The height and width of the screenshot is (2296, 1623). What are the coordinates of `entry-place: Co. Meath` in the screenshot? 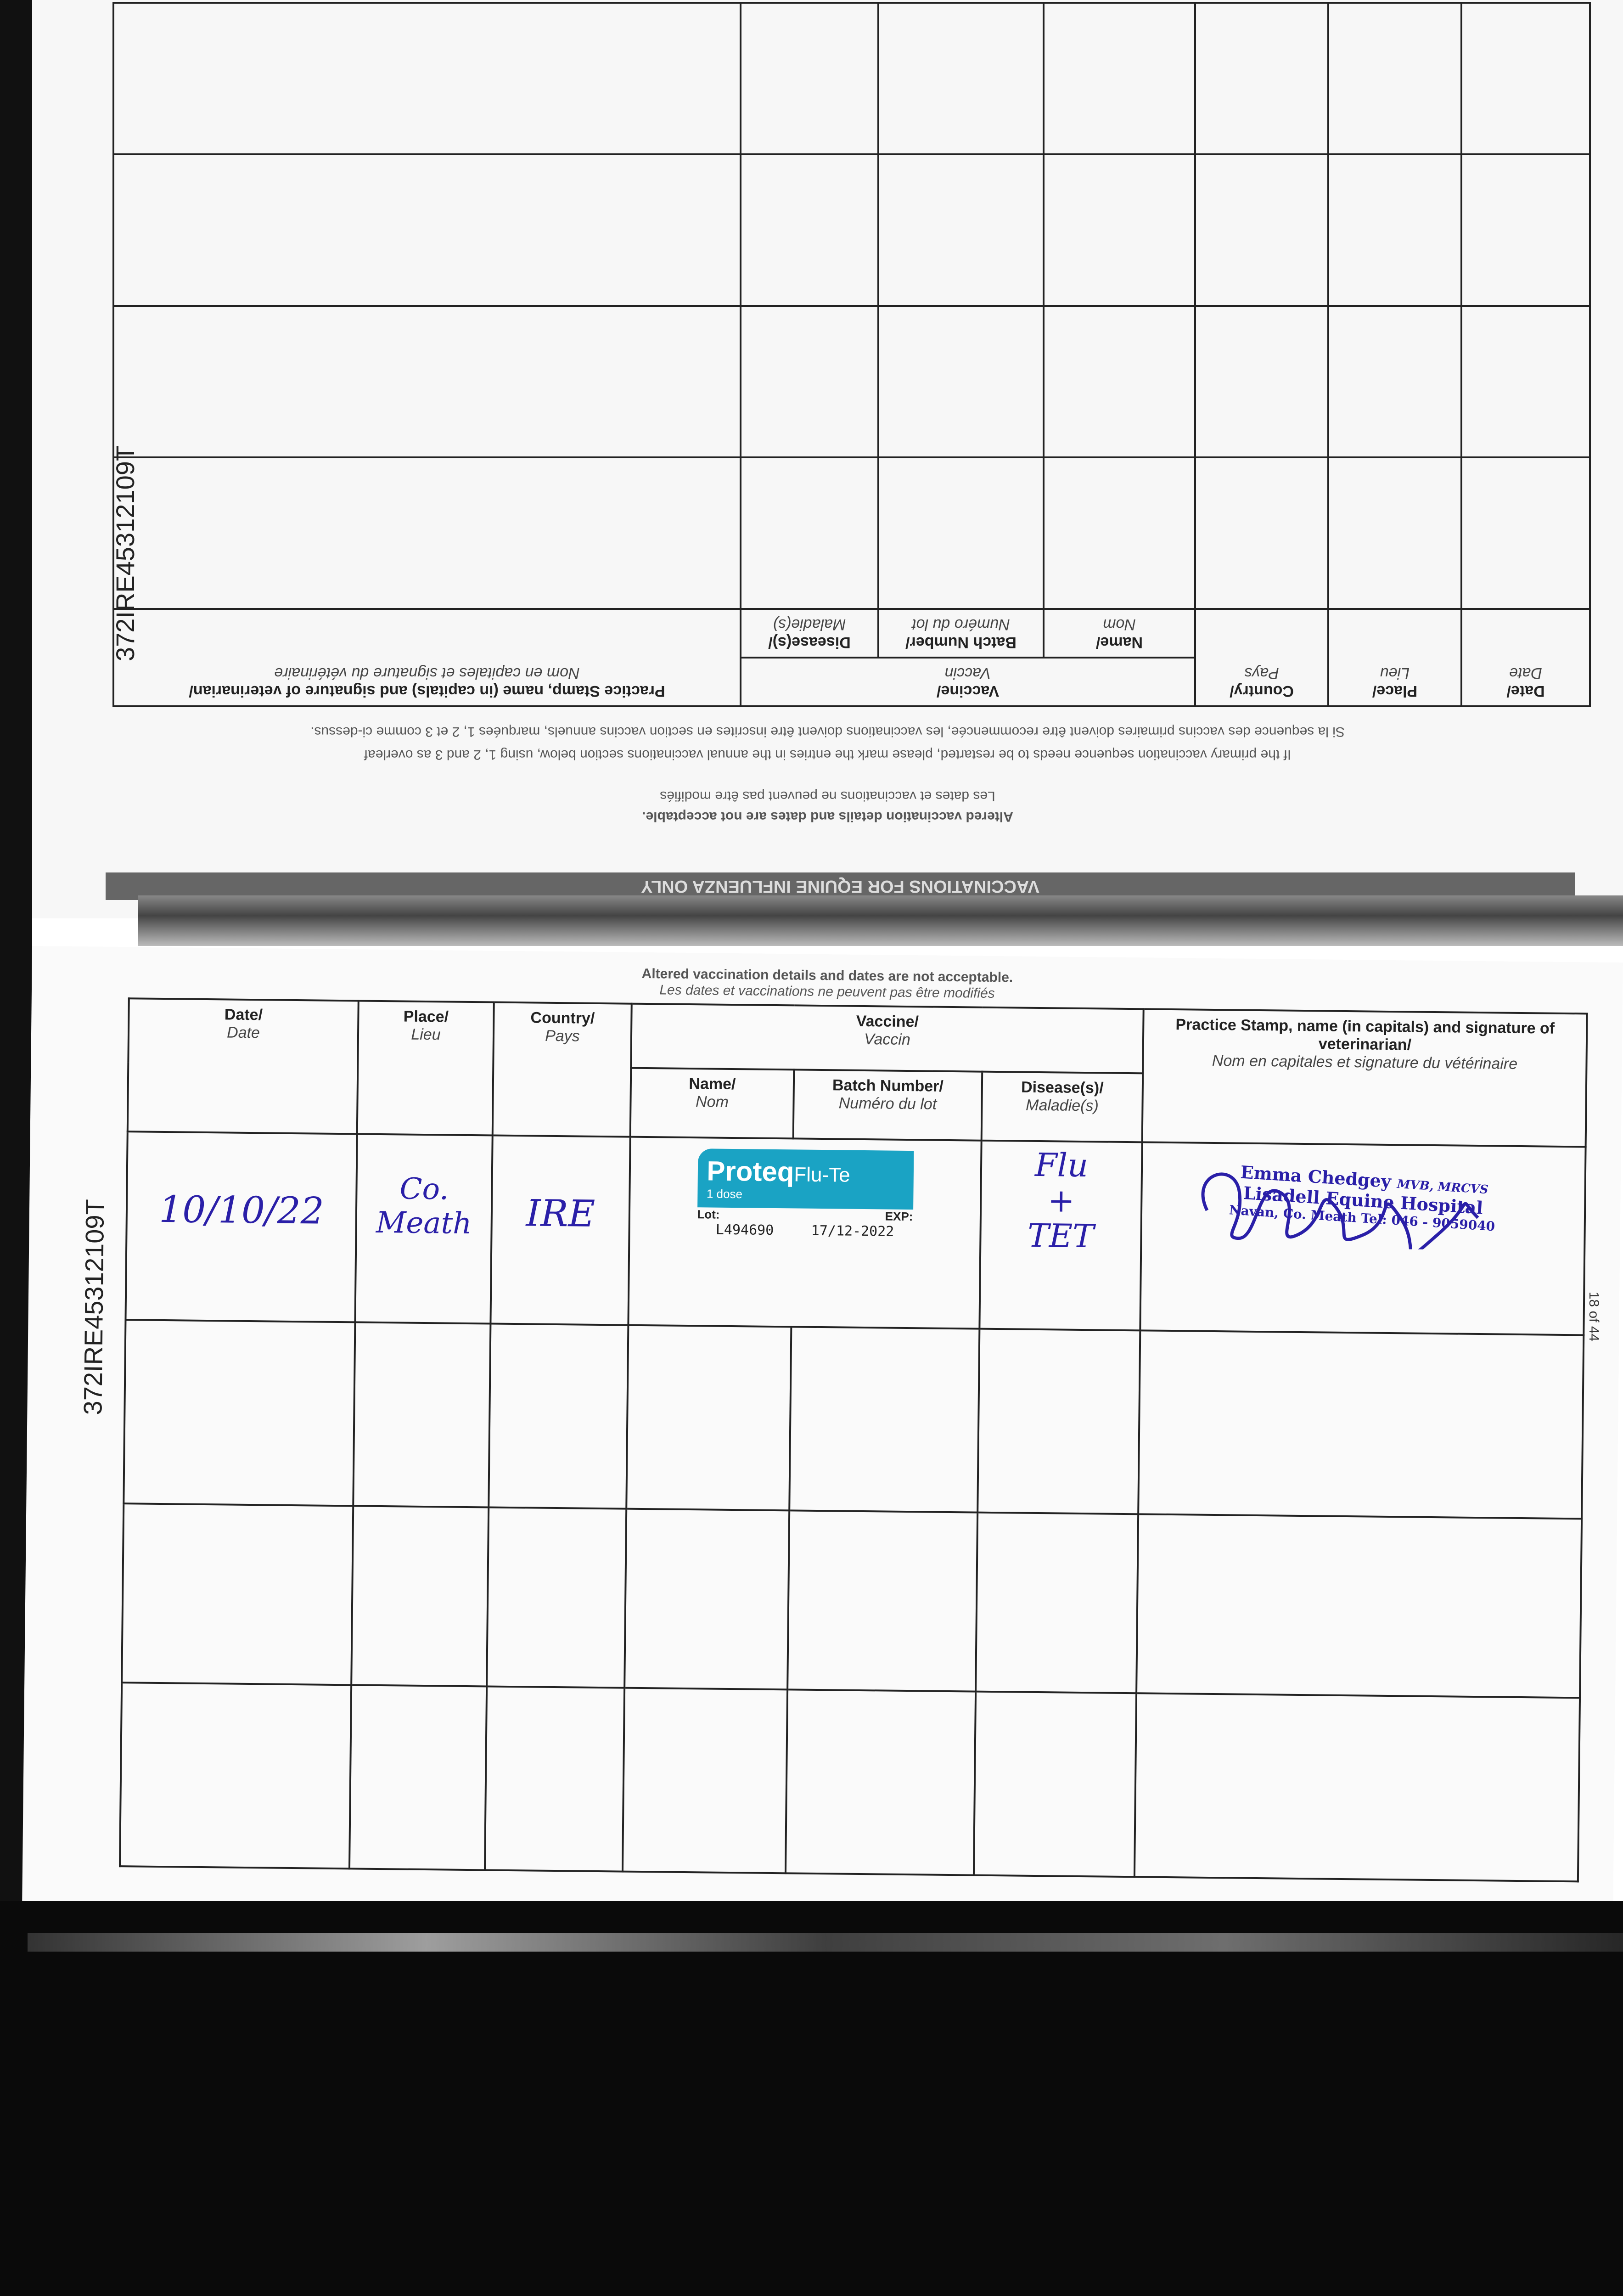 It's located at (424, 1229).